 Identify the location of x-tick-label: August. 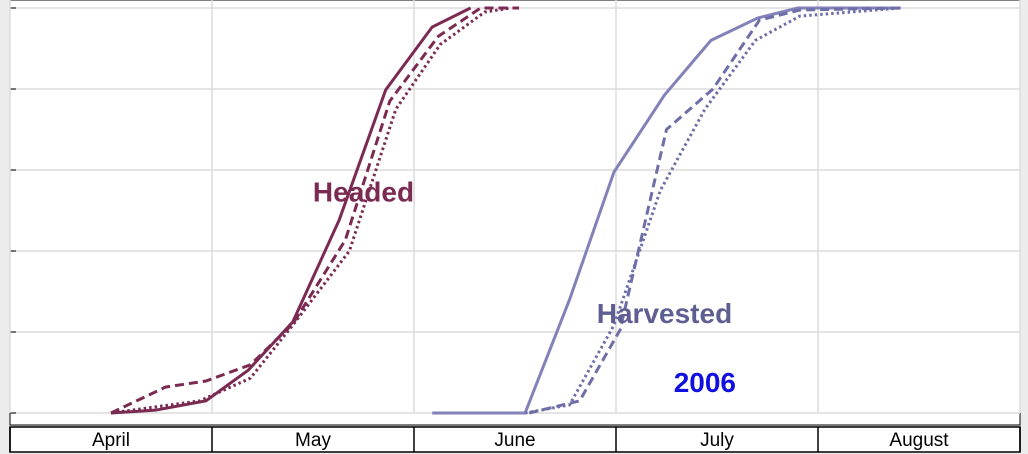
(919, 440).